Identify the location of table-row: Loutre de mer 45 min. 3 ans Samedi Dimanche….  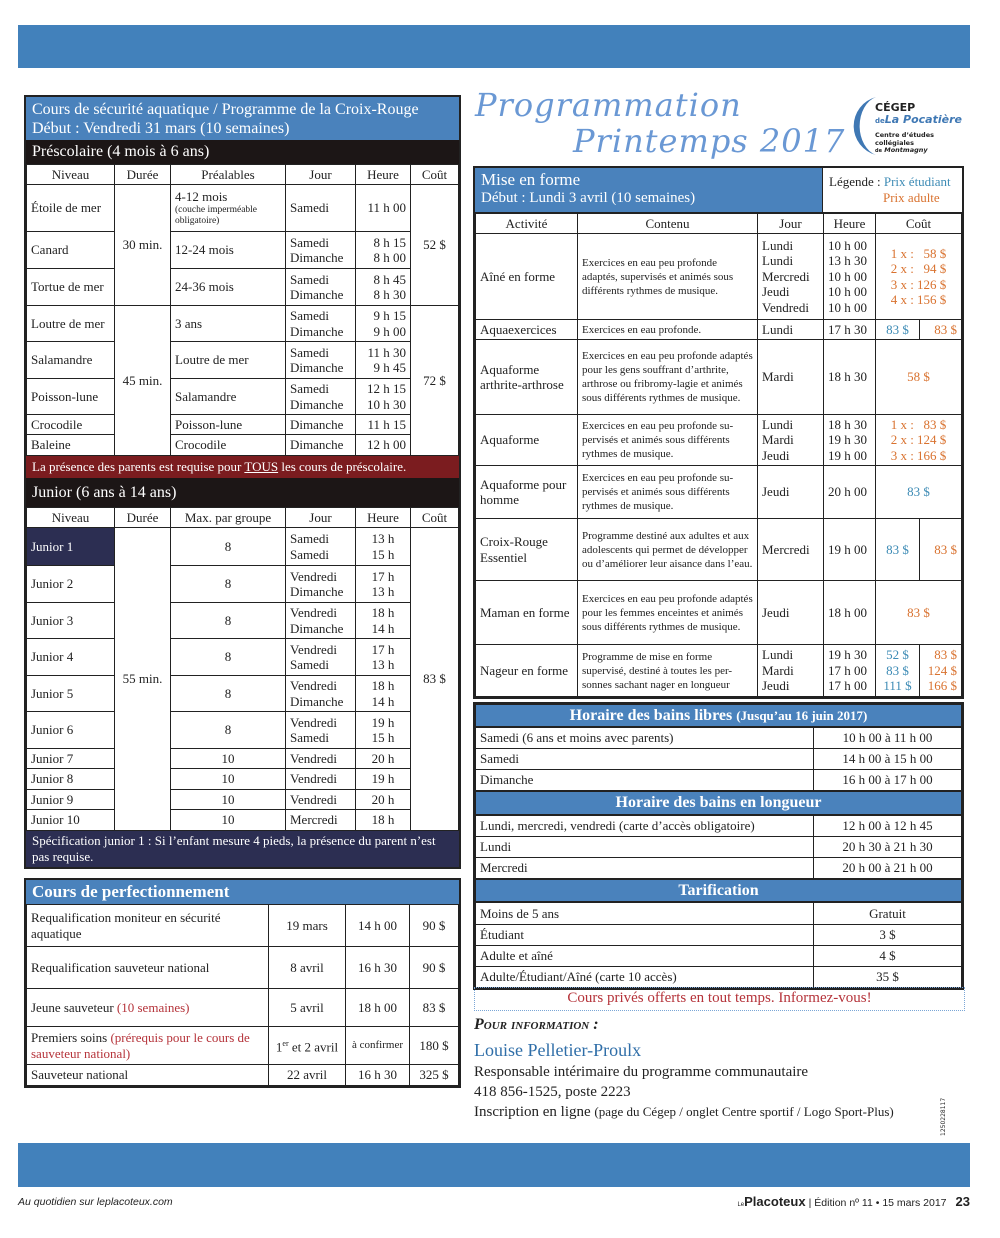
(242, 380).